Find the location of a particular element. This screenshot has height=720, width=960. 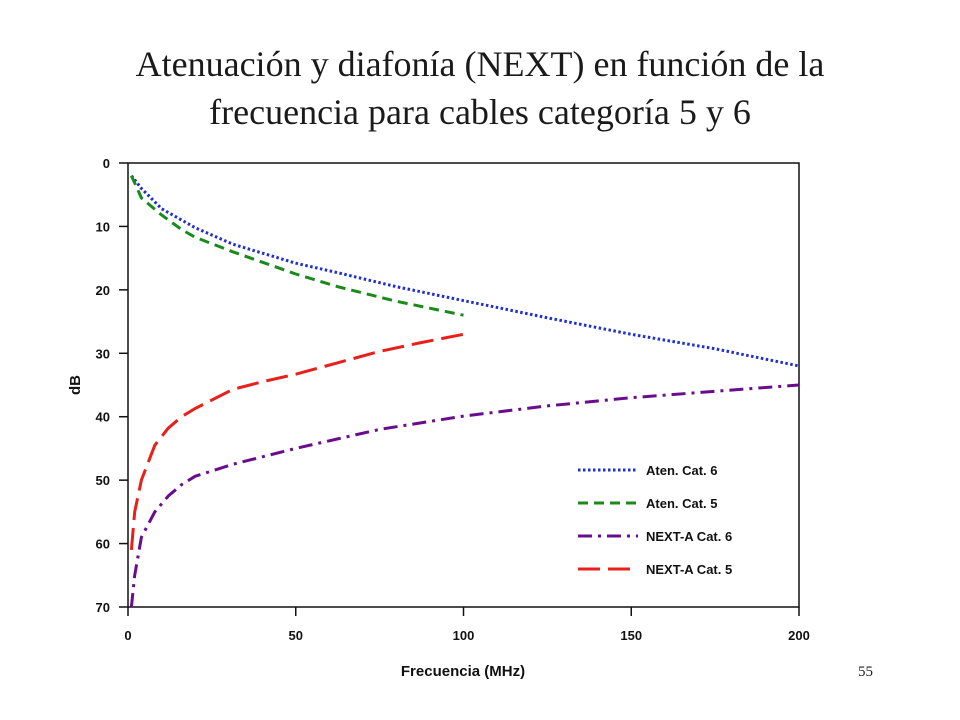

legend-label: Aten. Cat. 6 is located at coordinates (682, 470).